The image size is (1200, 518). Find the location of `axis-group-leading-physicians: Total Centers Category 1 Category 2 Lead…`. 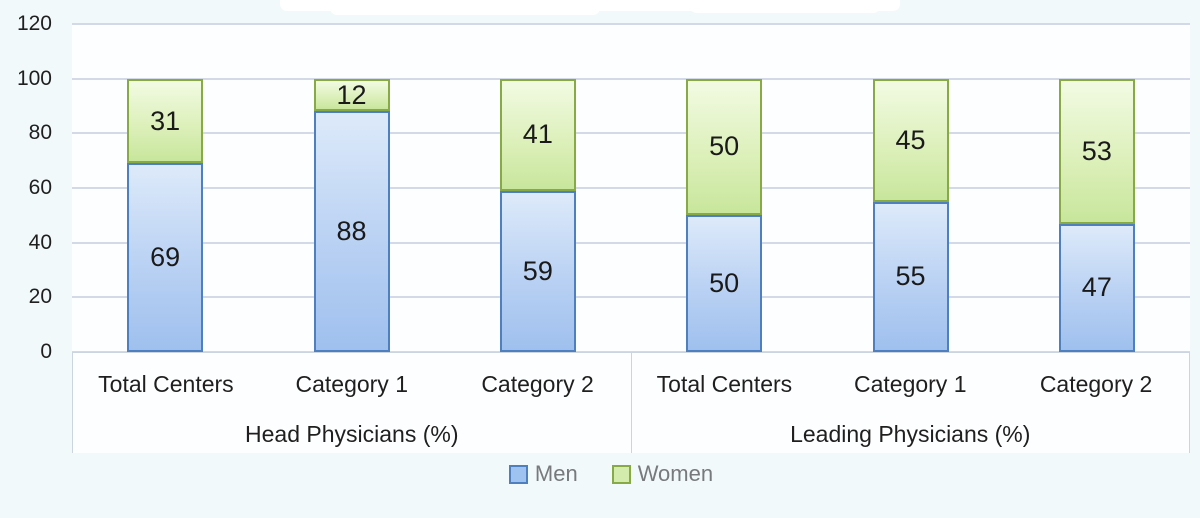

axis-group-leading-physicians: Total Centers Category 1 Category 2 Lead… is located at coordinates (911, 403).